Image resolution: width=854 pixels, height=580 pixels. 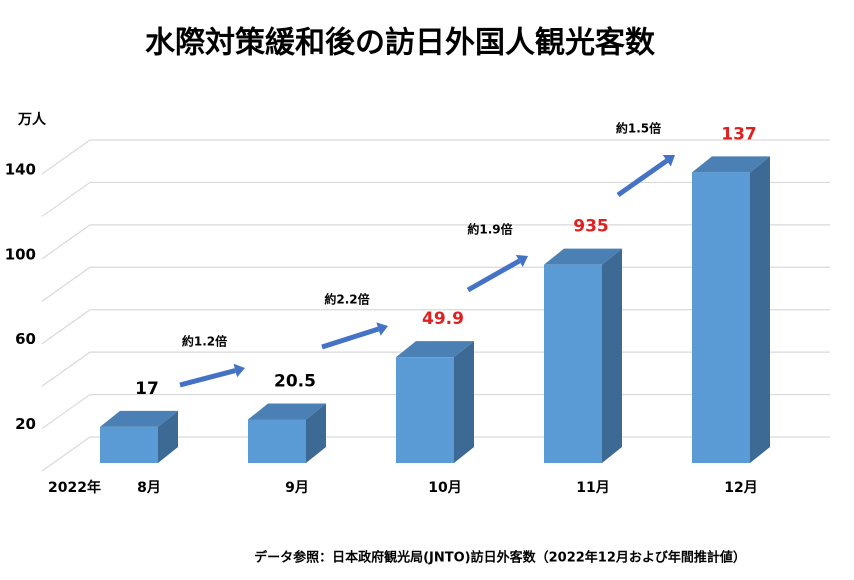 What do you see at coordinates (32, 119) in the screenshot?
I see `y-unit-label: 万人` at bounding box center [32, 119].